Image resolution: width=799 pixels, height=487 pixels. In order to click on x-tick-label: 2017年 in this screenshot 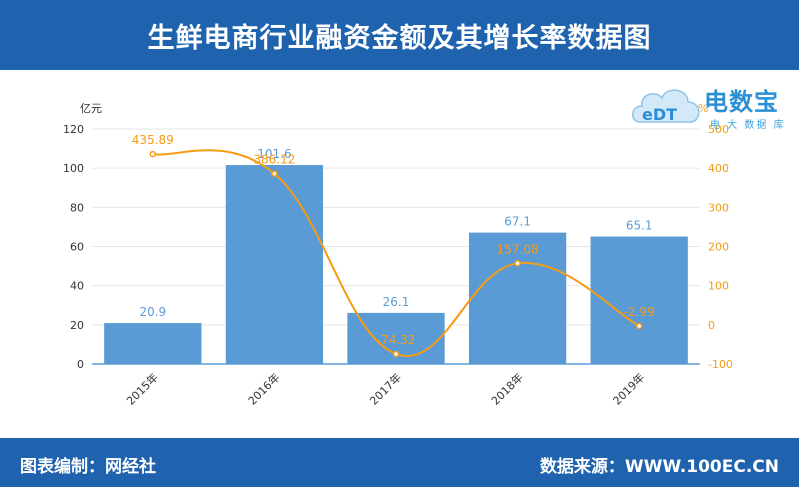, I will do `click(385, 388)`.